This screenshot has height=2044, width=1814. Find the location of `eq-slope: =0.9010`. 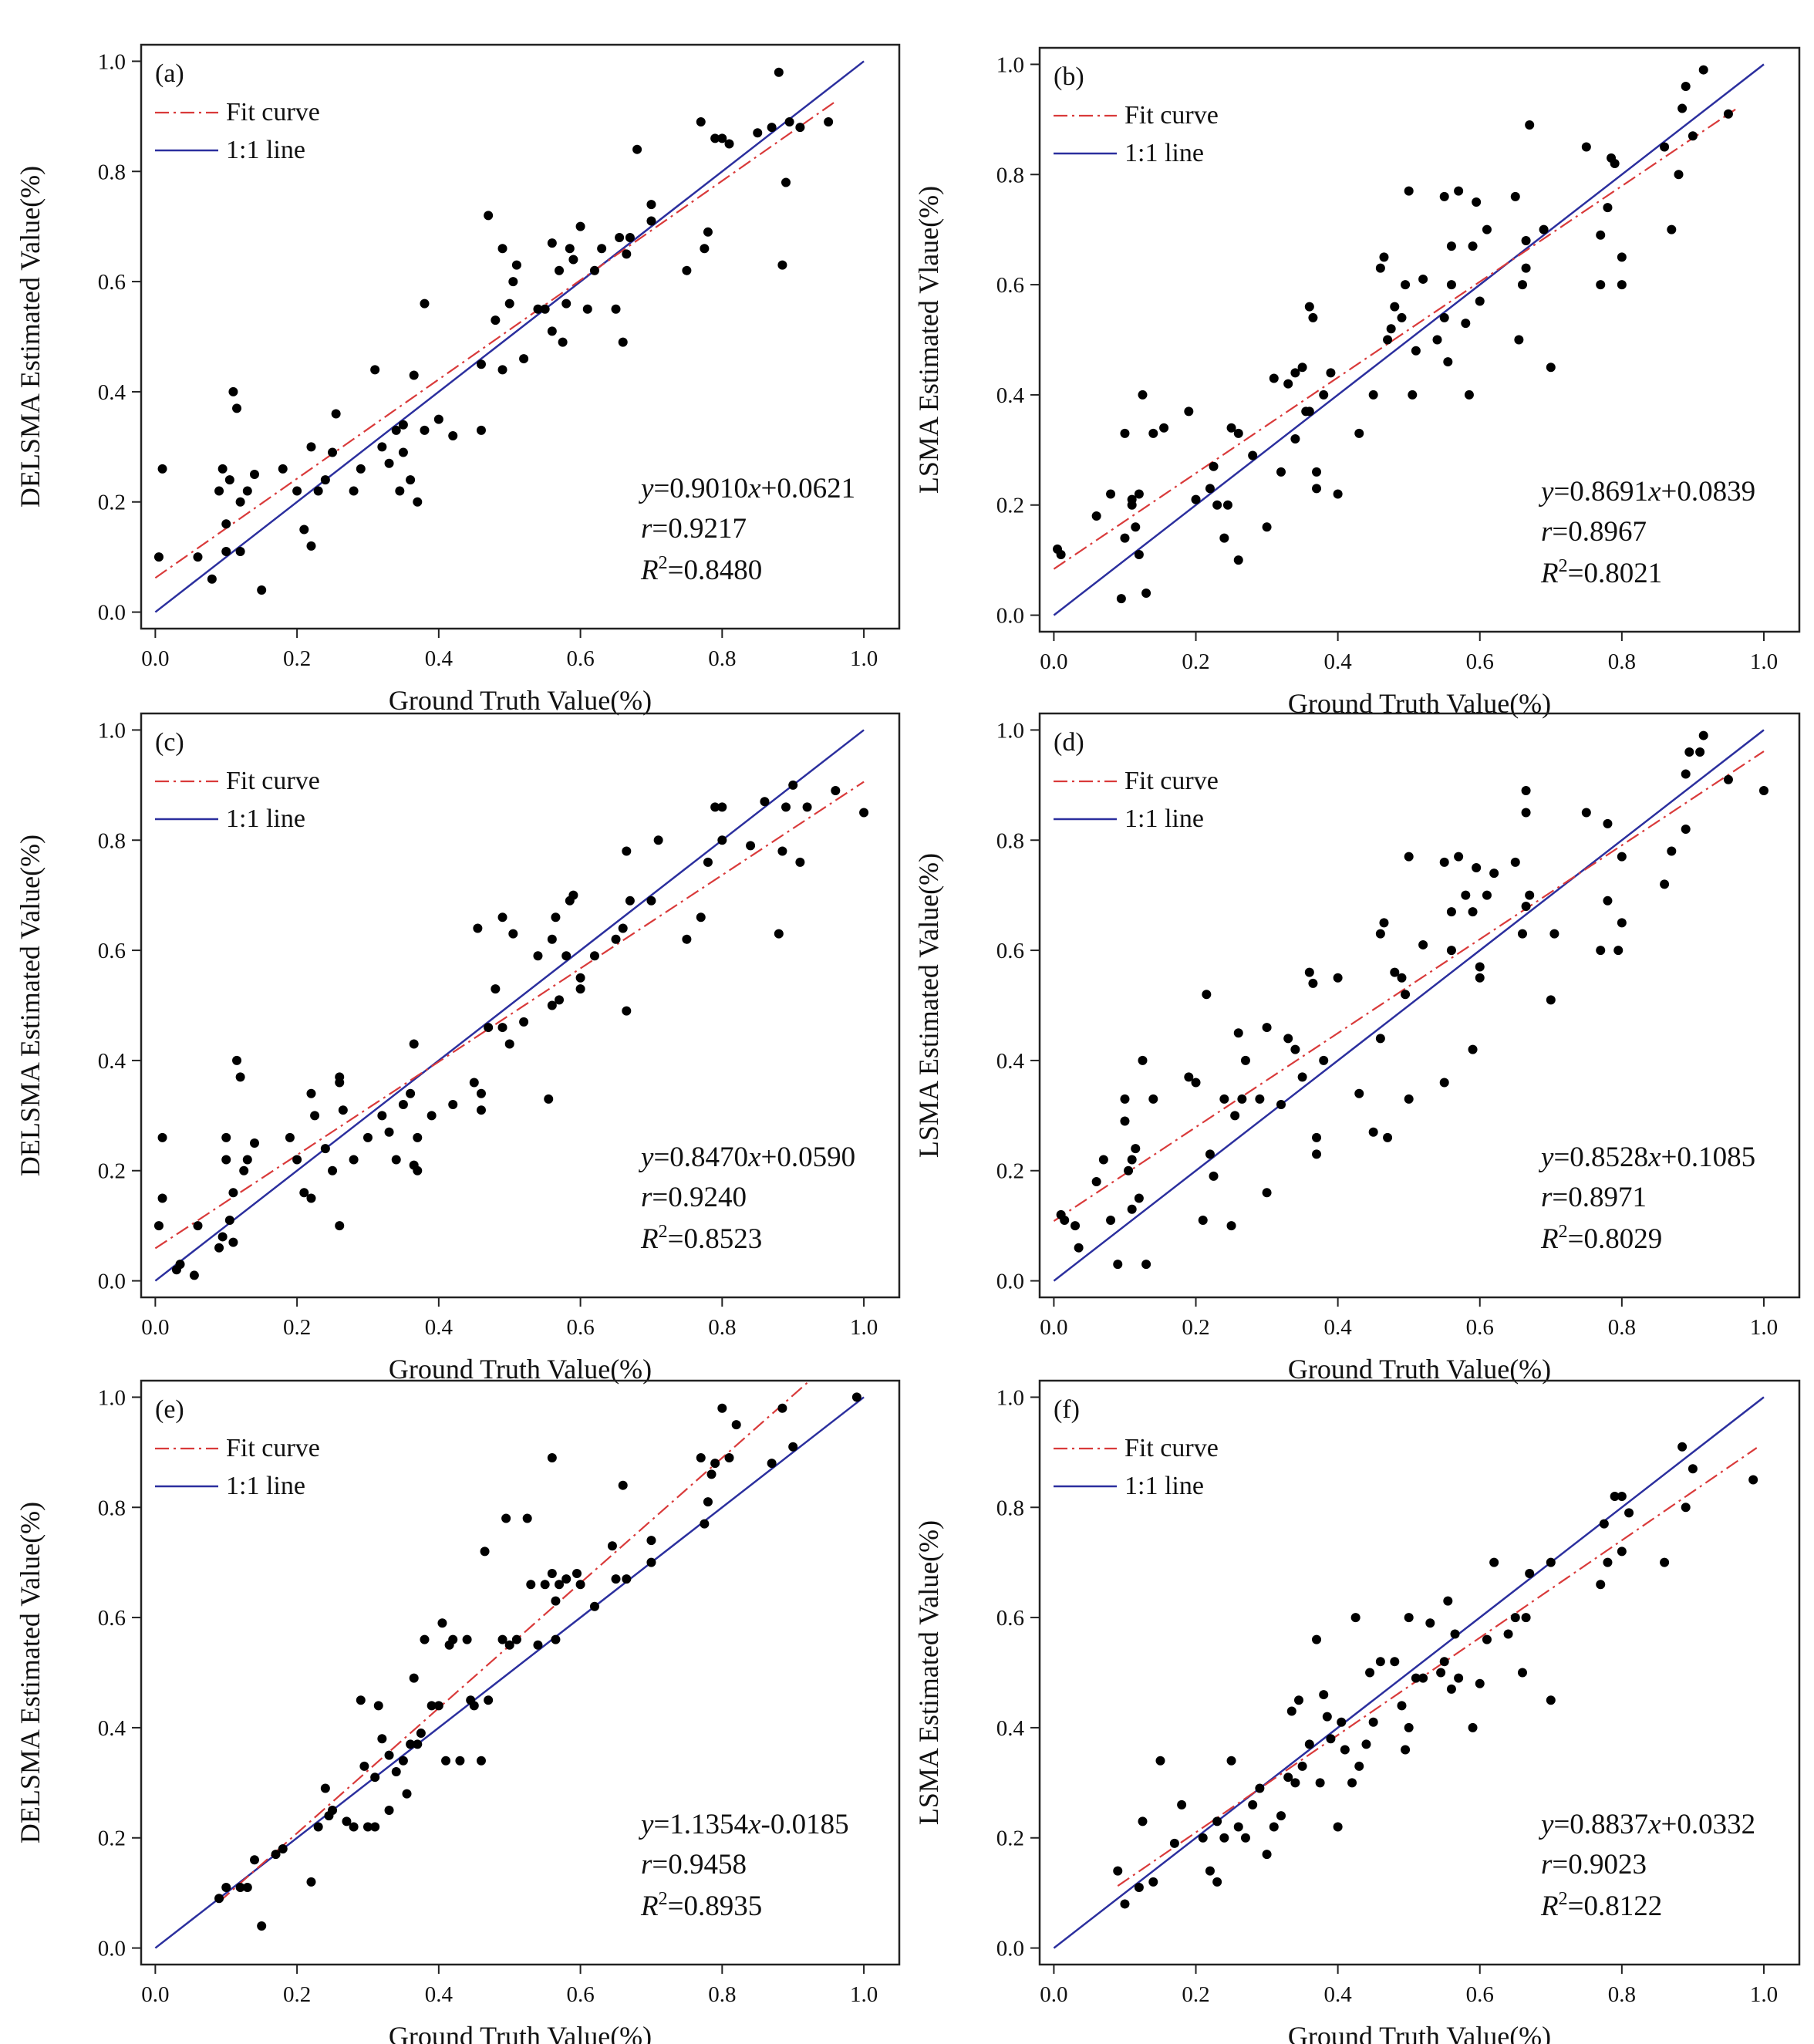

eq-slope: =0.9010 is located at coordinates (701, 488).